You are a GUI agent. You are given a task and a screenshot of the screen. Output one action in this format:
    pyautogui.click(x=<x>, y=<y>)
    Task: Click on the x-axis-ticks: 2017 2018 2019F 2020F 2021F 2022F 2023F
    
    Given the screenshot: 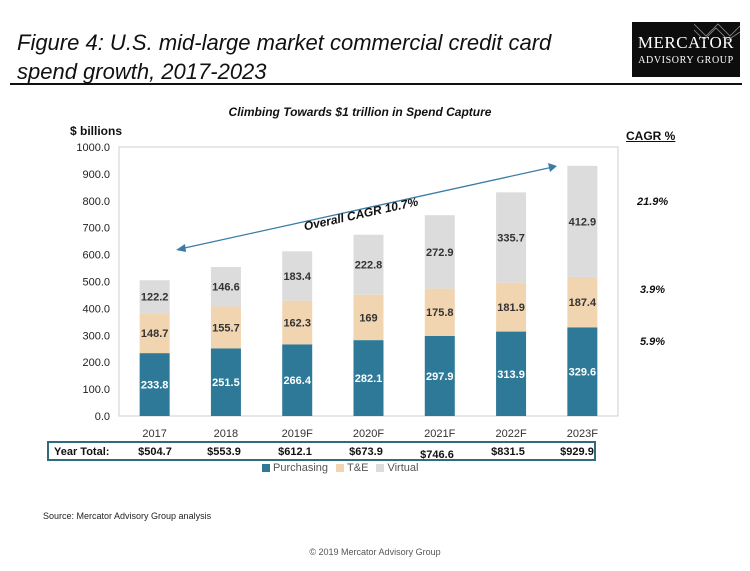 What is the action you would take?
    pyautogui.click(x=370, y=434)
    